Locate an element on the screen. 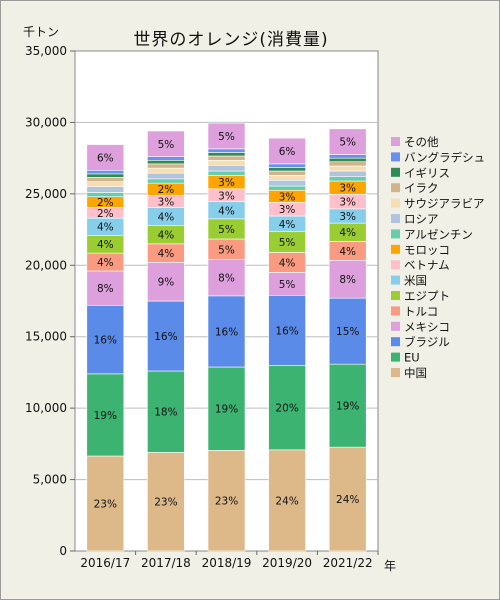  data-label: 15% is located at coordinates (347, 332).